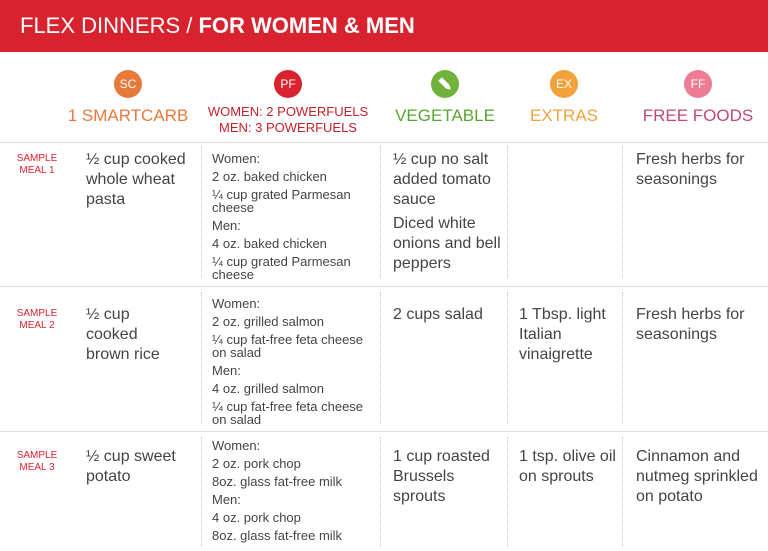  What do you see at coordinates (697, 476) in the screenshot?
I see `meal-3-free-foods: Cinnamon and nutmeg sprinkled on potato` at bounding box center [697, 476].